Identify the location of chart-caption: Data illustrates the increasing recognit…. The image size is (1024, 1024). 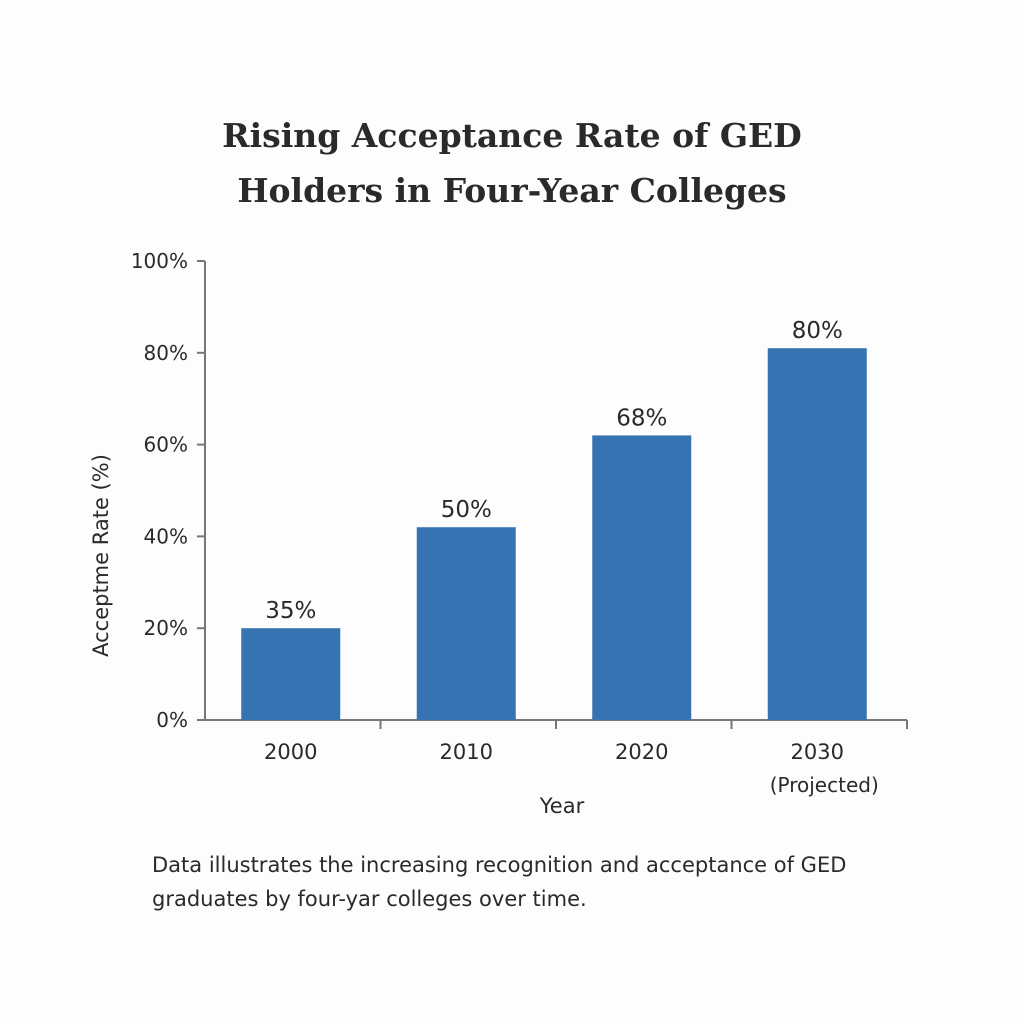
(499, 882).